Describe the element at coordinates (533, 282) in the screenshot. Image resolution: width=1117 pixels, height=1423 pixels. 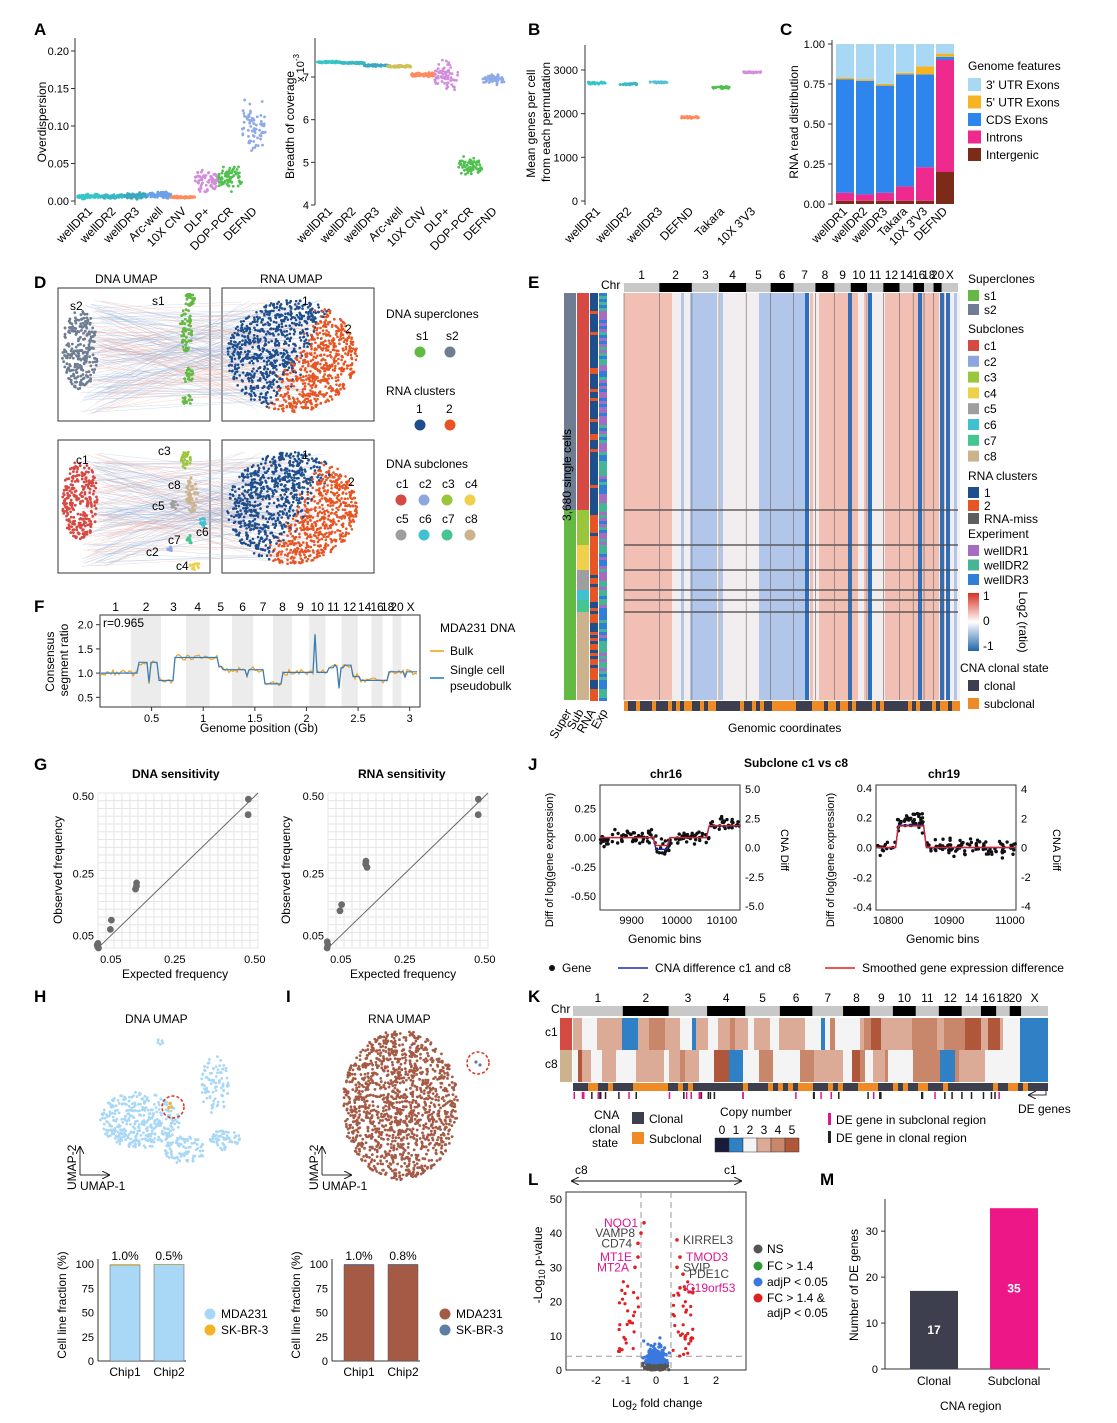
I see `panel-label-e: E` at that location.